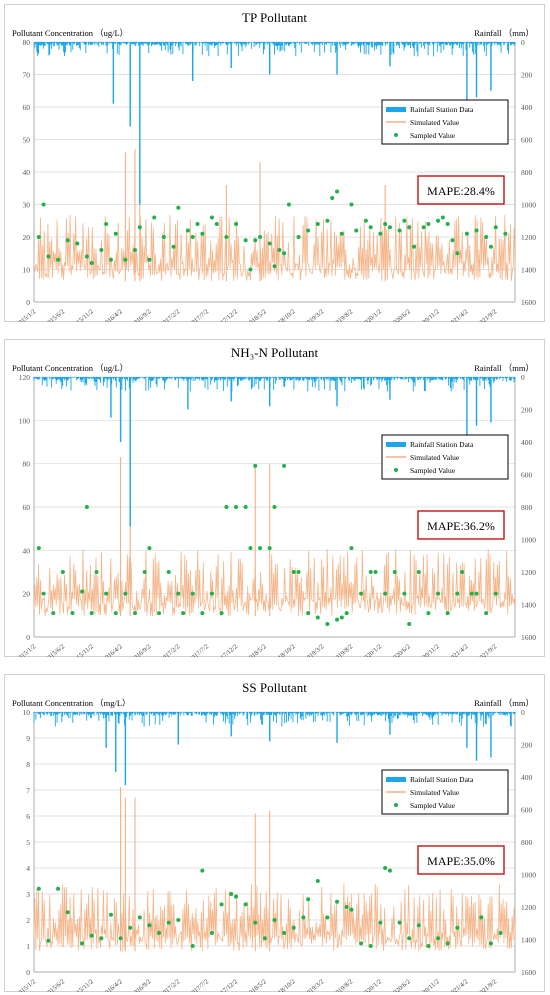  Describe the element at coordinates (528, 270) in the screenshot. I see `y2-tick-label: 1400` at that location.